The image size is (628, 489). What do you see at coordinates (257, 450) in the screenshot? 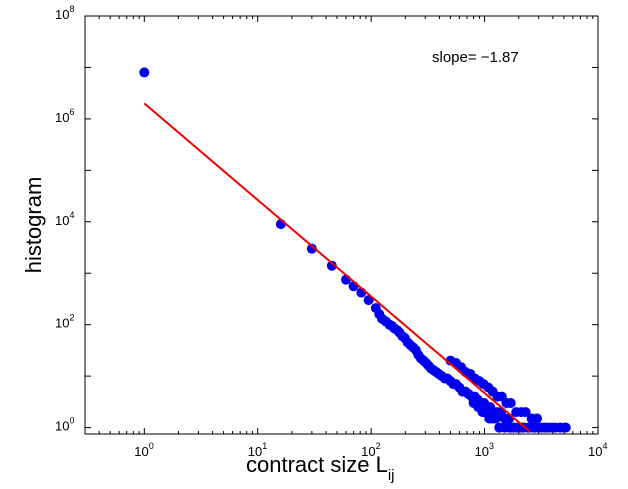
I see `x-tick-label: 10¹` at bounding box center [257, 450].